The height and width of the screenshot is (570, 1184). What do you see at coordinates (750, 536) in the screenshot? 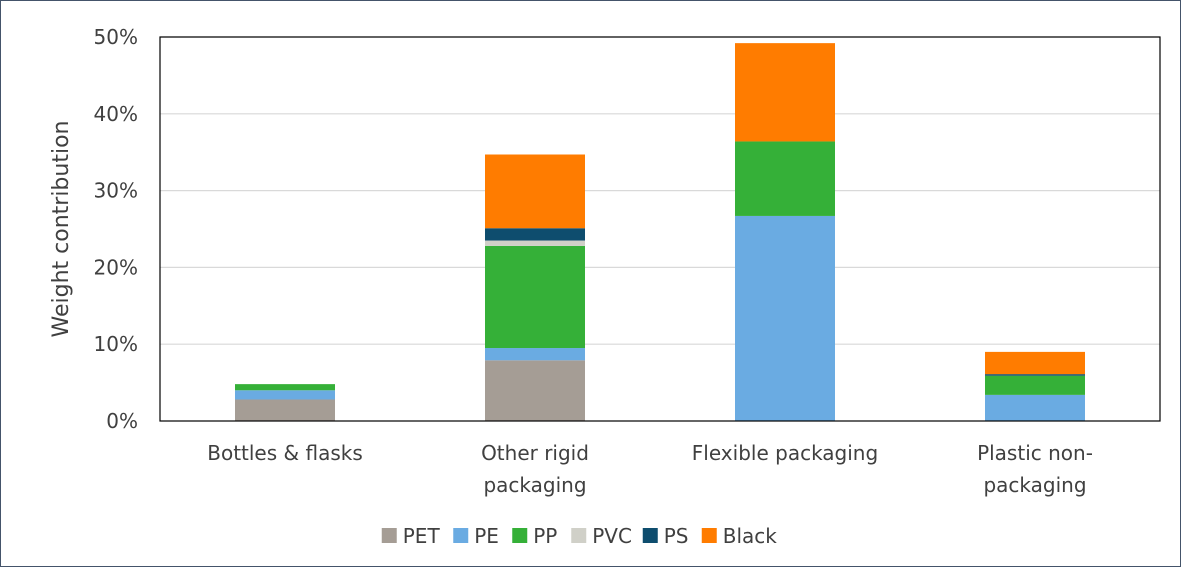
I see `legend-label: Black` at bounding box center [750, 536].